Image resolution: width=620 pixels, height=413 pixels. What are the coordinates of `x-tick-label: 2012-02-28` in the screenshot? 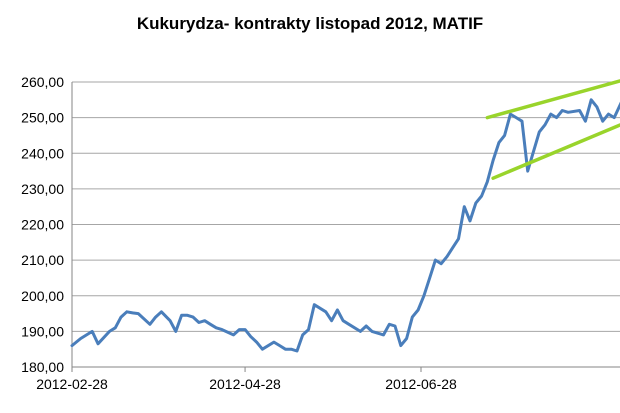 It's located at (72, 384).